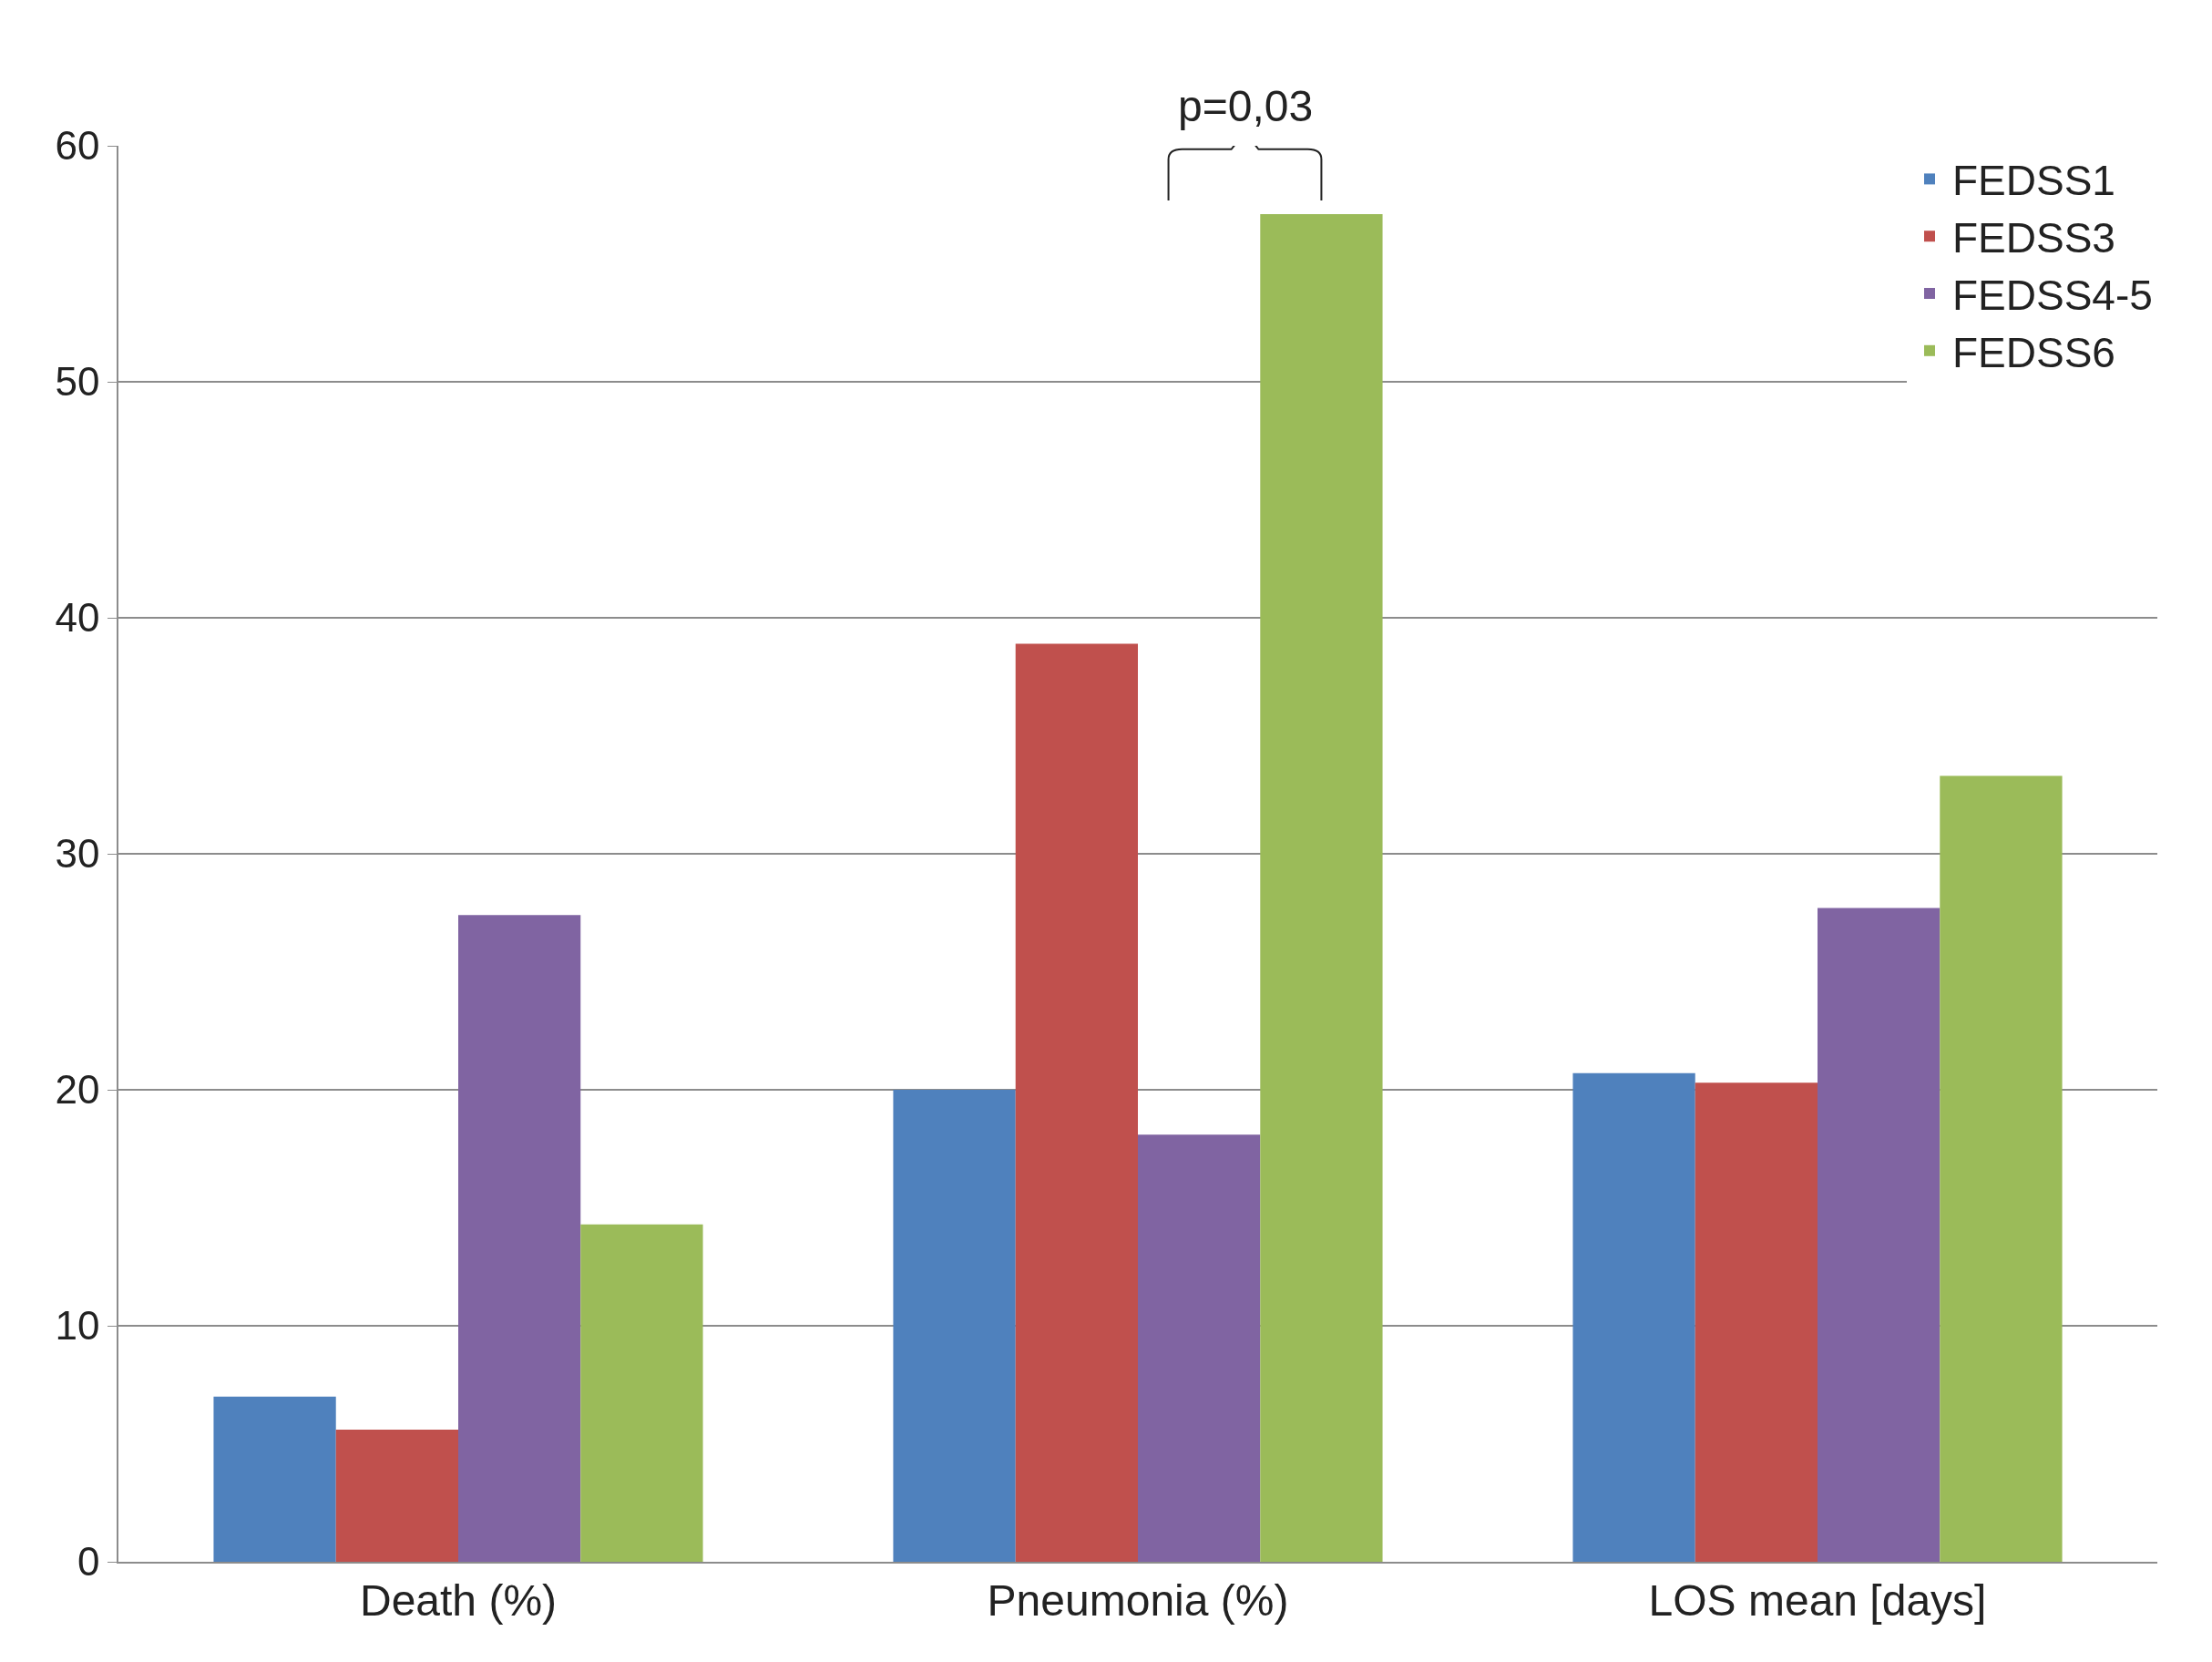 The image size is (2212, 1662). What do you see at coordinates (1138, 1601) in the screenshot?
I see `x-tick-label: Pneumonia (%)` at bounding box center [1138, 1601].